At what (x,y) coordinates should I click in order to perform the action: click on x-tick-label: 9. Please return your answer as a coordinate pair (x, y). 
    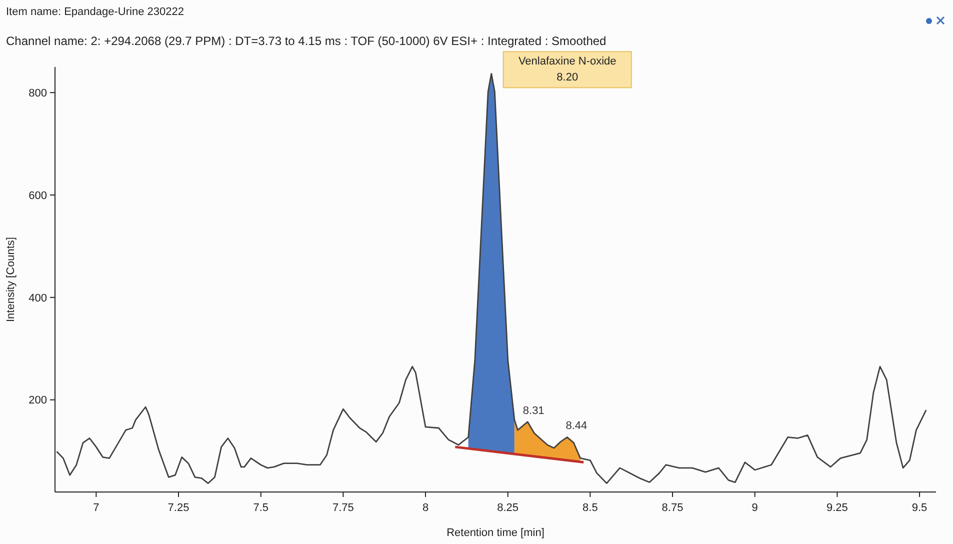
    Looking at the image, I should click on (755, 508).